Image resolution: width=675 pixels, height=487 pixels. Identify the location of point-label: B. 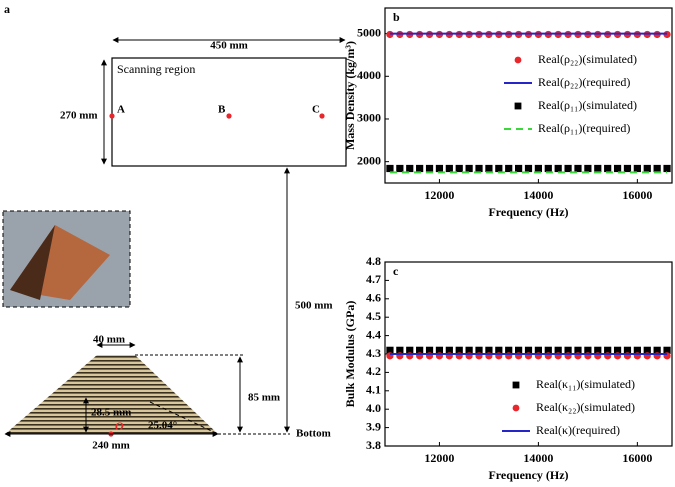
(222, 110).